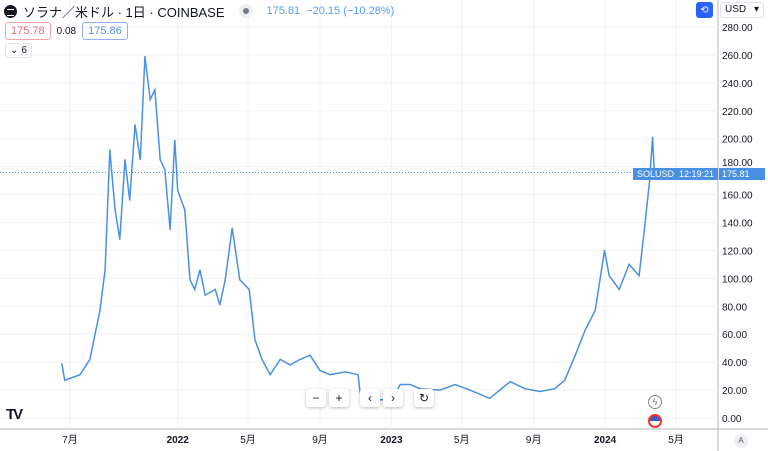  I want to click on x-tick-label: 2024, so click(605, 440).